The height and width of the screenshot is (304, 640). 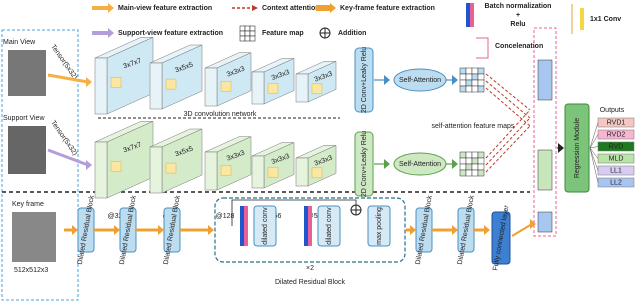 What do you see at coordinates (220, 114) in the screenshot?
I see `network-label: 3D convolution network` at bounding box center [220, 114].